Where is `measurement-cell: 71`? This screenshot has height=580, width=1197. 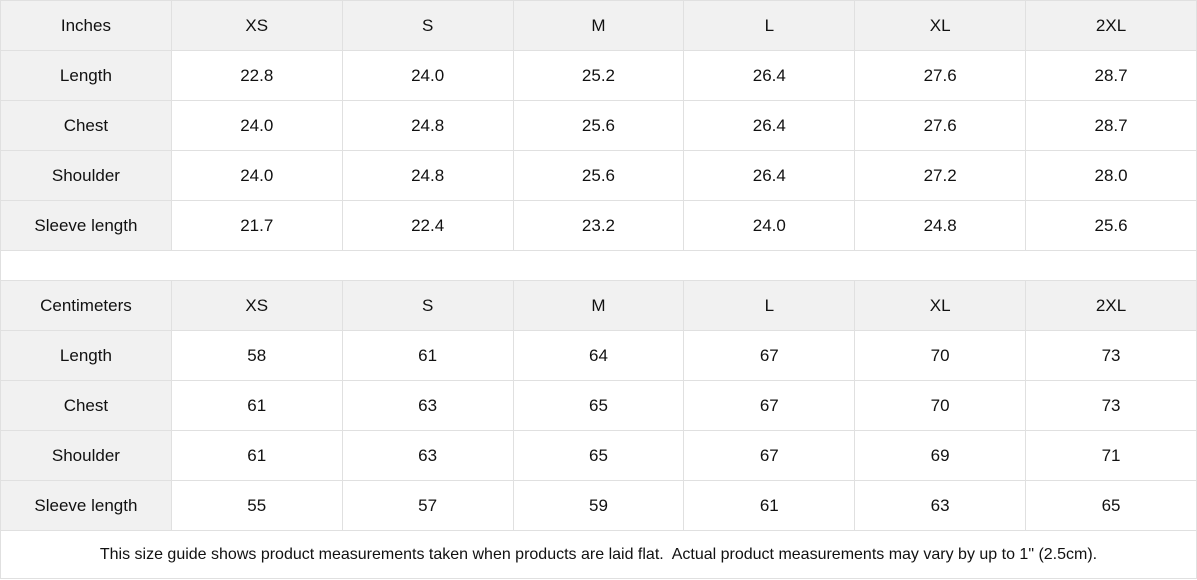 measurement-cell: 71 is located at coordinates (1111, 455).